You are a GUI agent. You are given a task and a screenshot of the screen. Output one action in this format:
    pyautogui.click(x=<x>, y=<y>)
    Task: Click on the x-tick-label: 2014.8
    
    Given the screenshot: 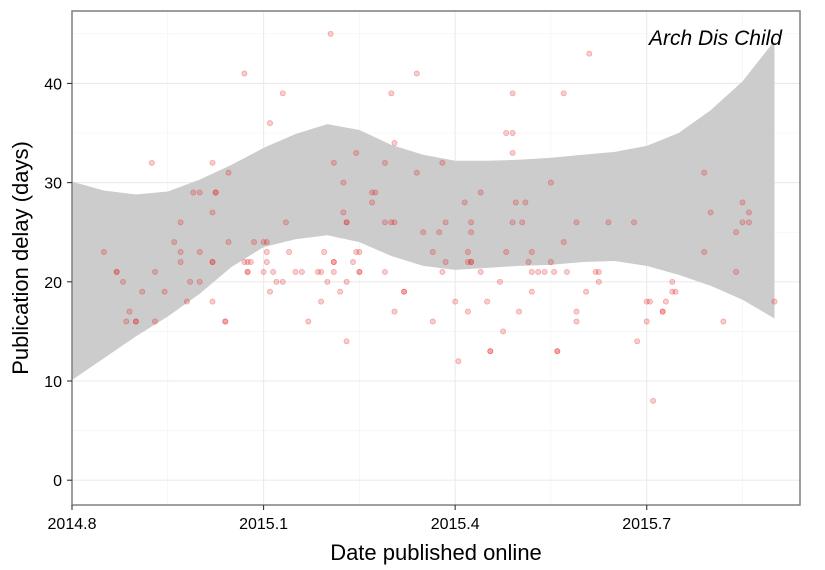 What is the action you would take?
    pyautogui.click(x=72, y=524)
    